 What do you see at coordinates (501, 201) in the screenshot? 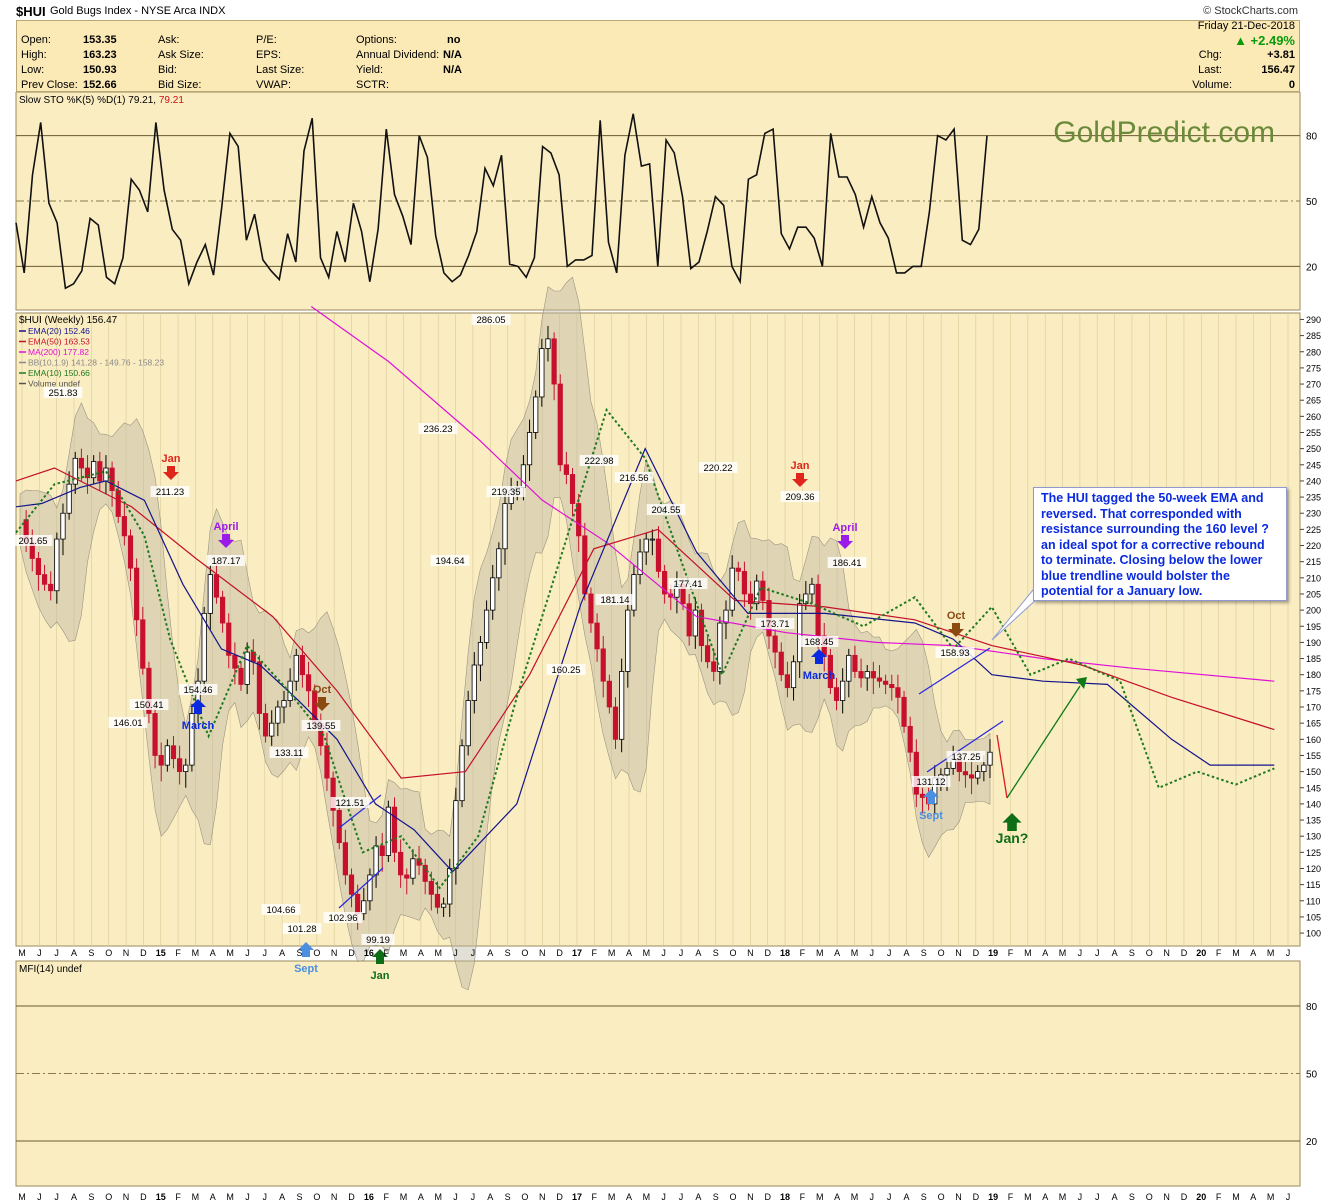
I see `sto-line` at bounding box center [501, 201].